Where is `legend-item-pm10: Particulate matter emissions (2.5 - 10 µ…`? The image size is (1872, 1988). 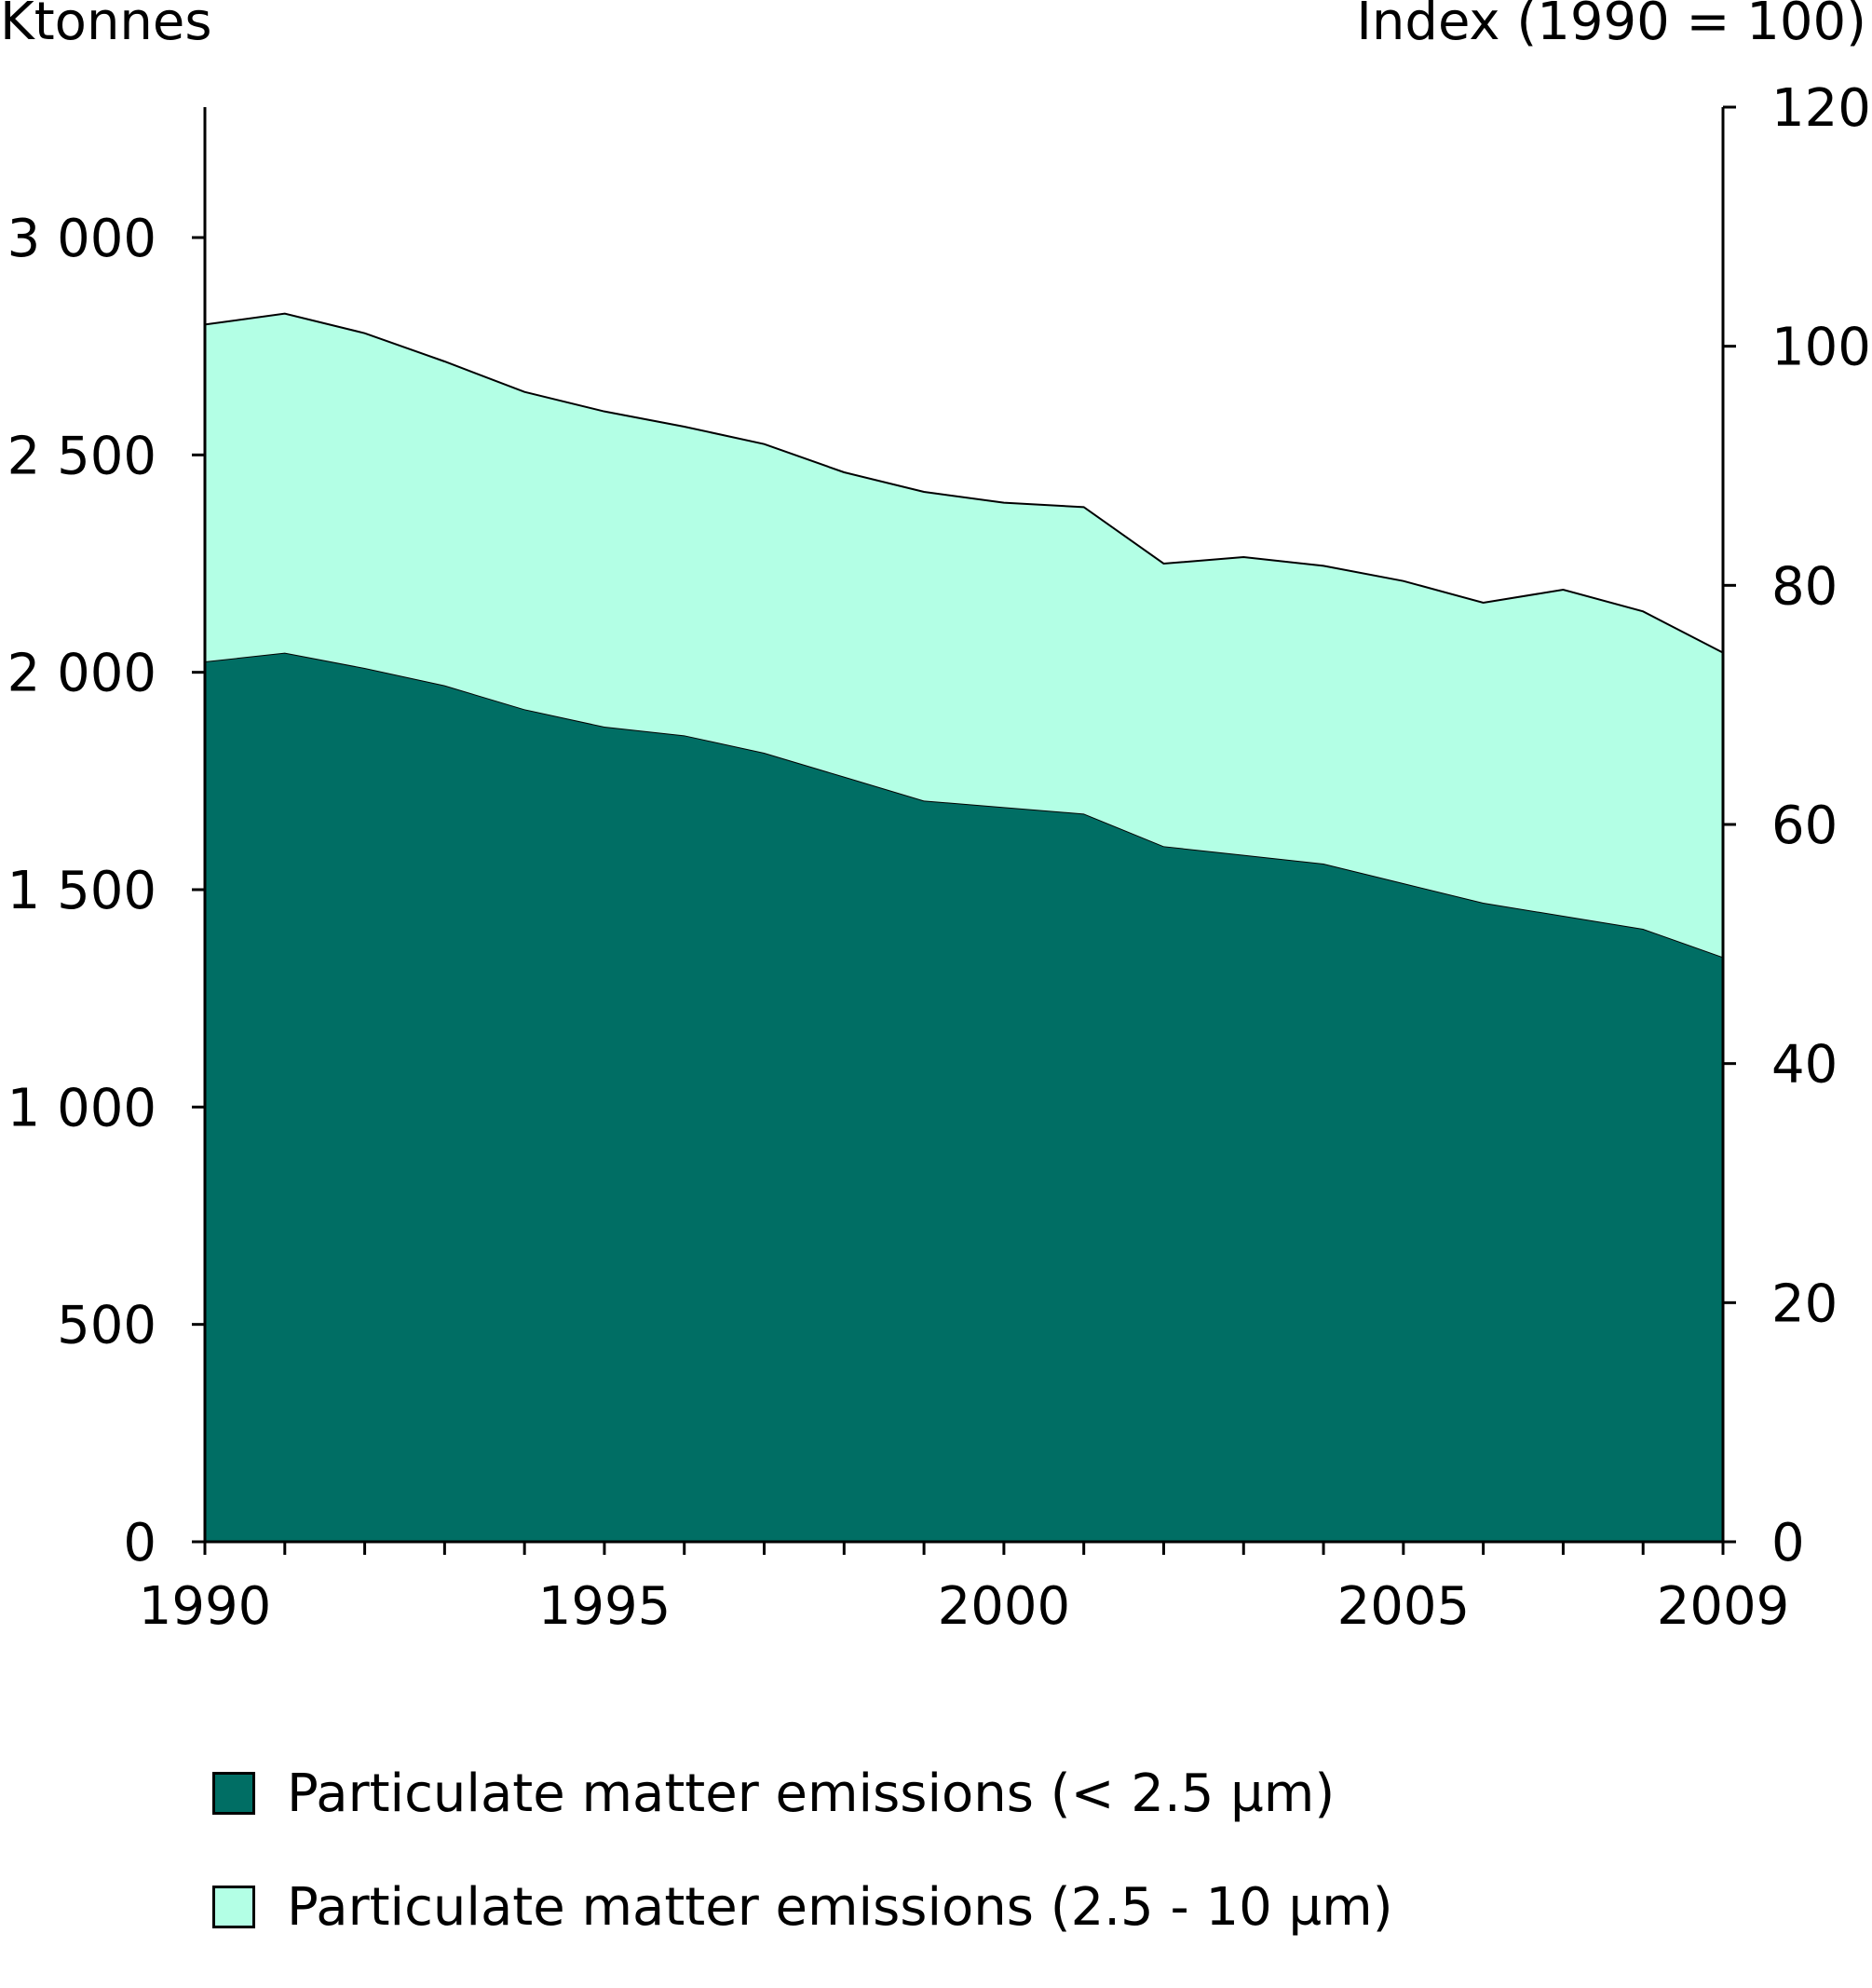
legend-item-pm10: Particulate matter emissions (2.5 - 10 µ… is located at coordinates (802, 1907).